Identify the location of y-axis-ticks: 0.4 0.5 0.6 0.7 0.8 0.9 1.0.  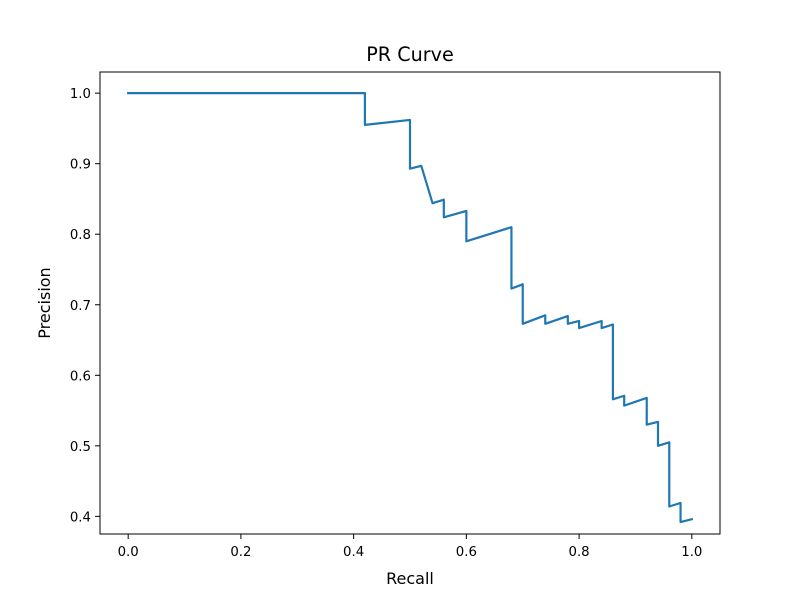
(85, 306).